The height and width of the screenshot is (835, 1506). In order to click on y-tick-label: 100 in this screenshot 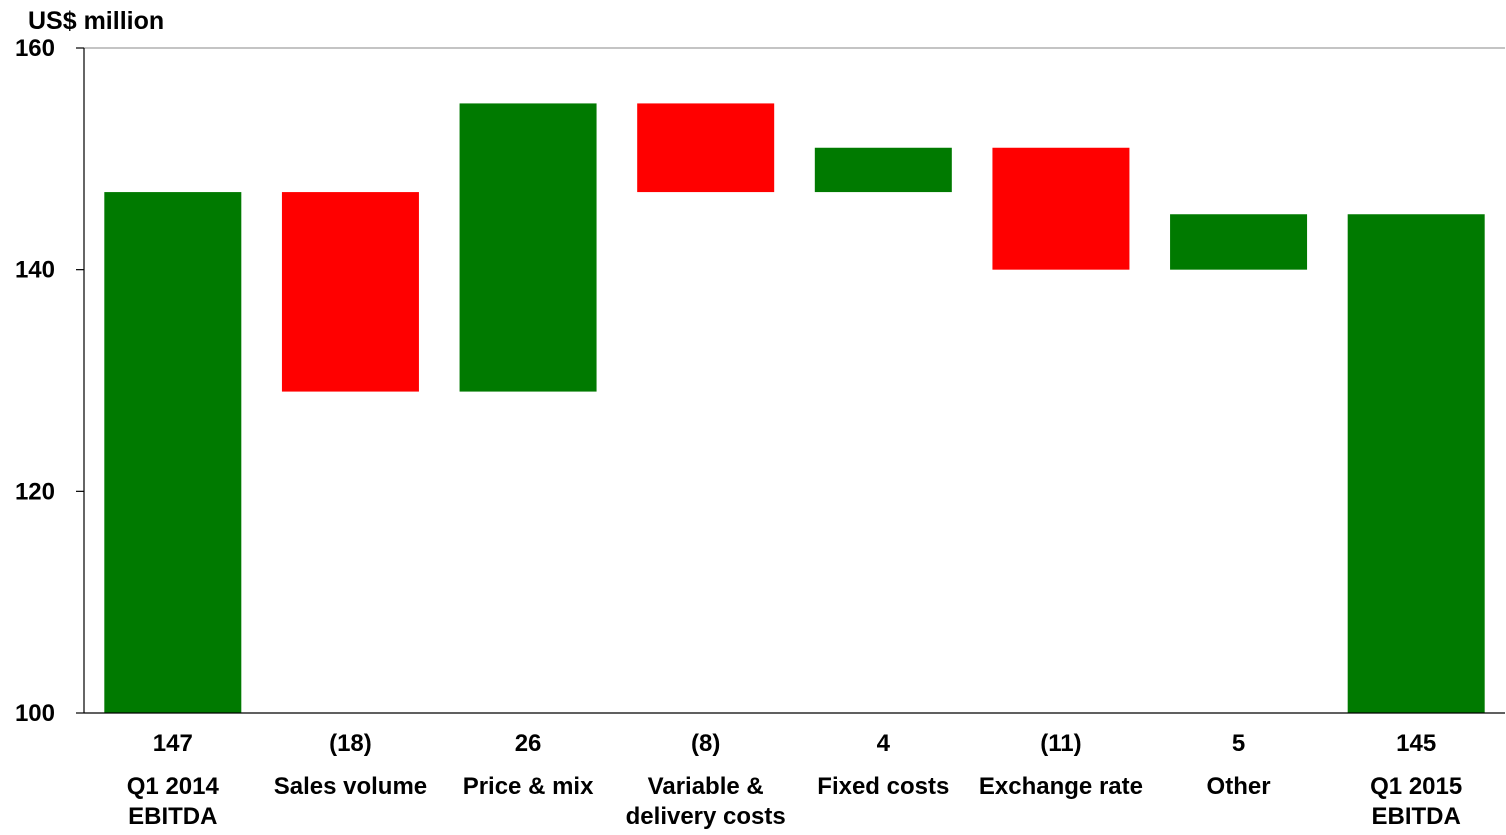, I will do `click(35, 713)`.